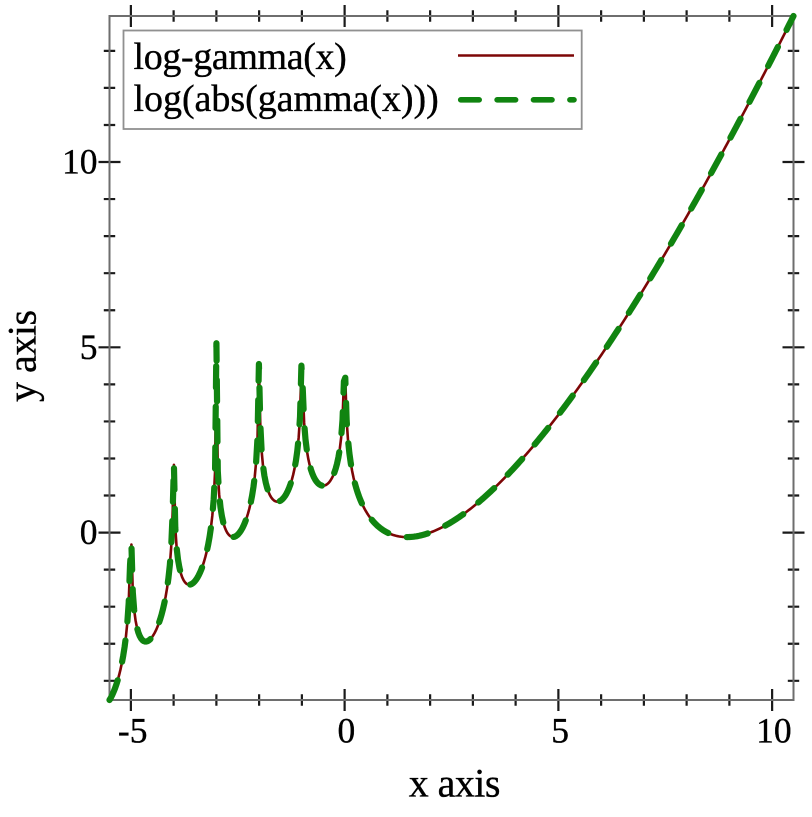  Describe the element at coordinates (22, 356) in the screenshot. I see `svg-text: y axis` at that location.